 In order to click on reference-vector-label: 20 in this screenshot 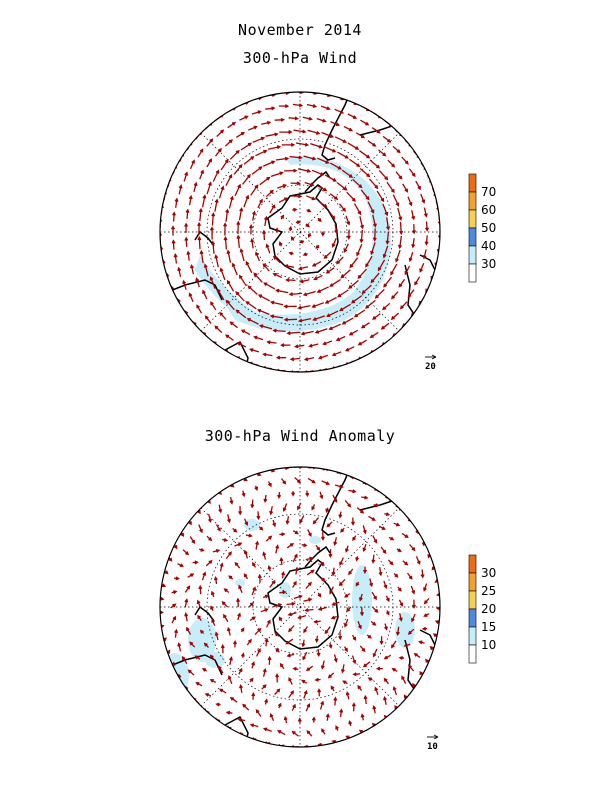, I will do `click(430, 367)`.